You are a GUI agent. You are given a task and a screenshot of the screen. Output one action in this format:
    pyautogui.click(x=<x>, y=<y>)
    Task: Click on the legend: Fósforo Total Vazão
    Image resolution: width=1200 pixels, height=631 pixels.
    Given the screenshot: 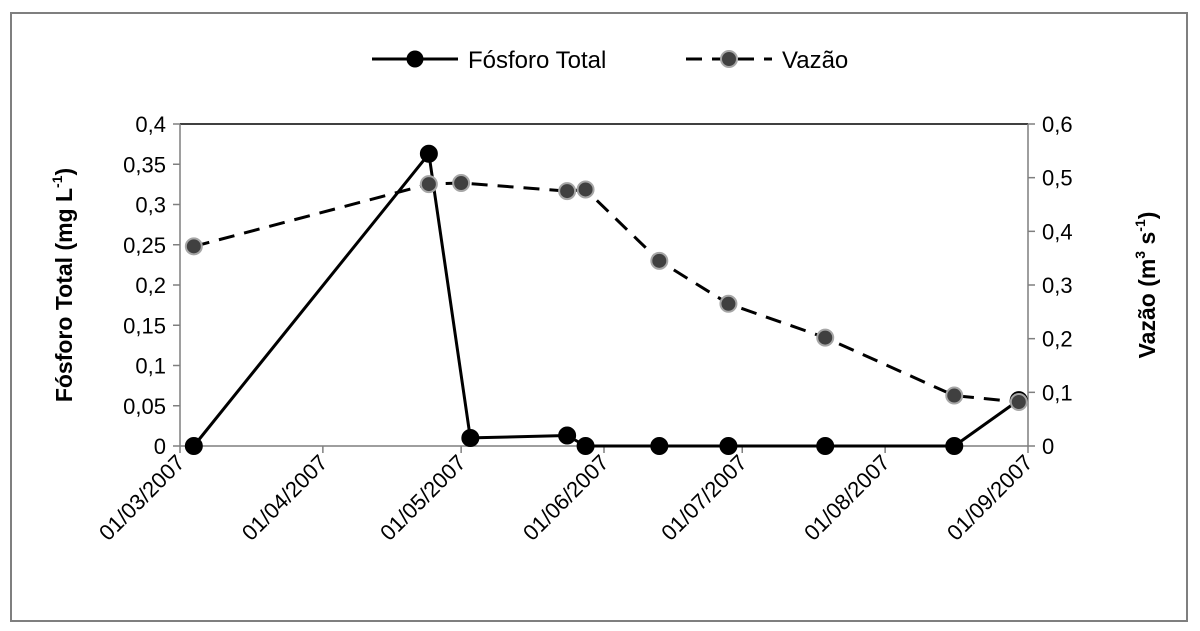 What is the action you would take?
    pyautogui.click(x=610, y=60)
    